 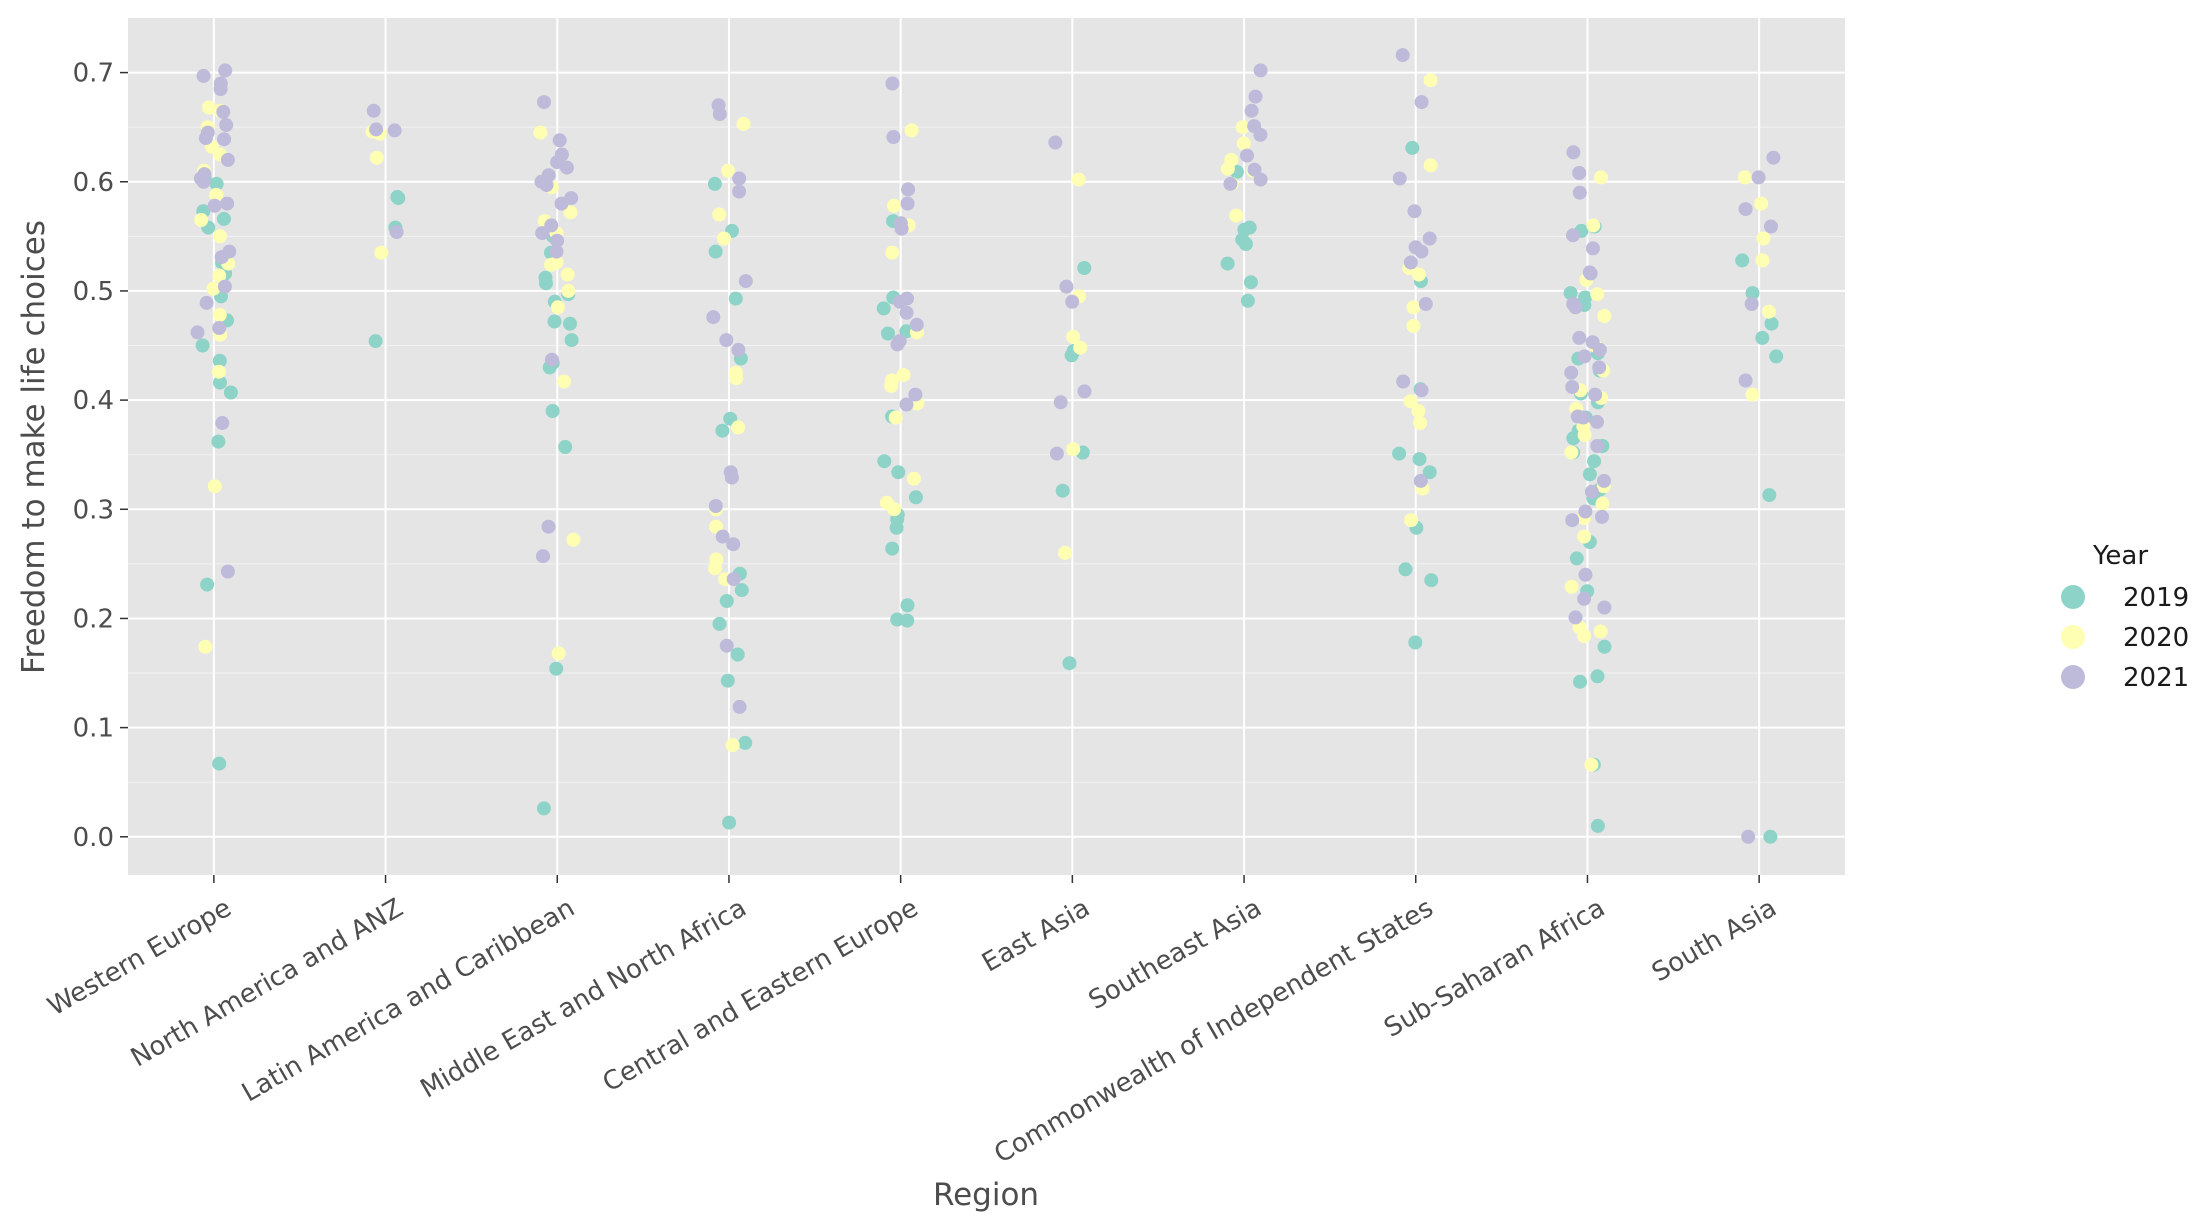 I want to click on legend-label: 2021, so click(x=2156, y=678).